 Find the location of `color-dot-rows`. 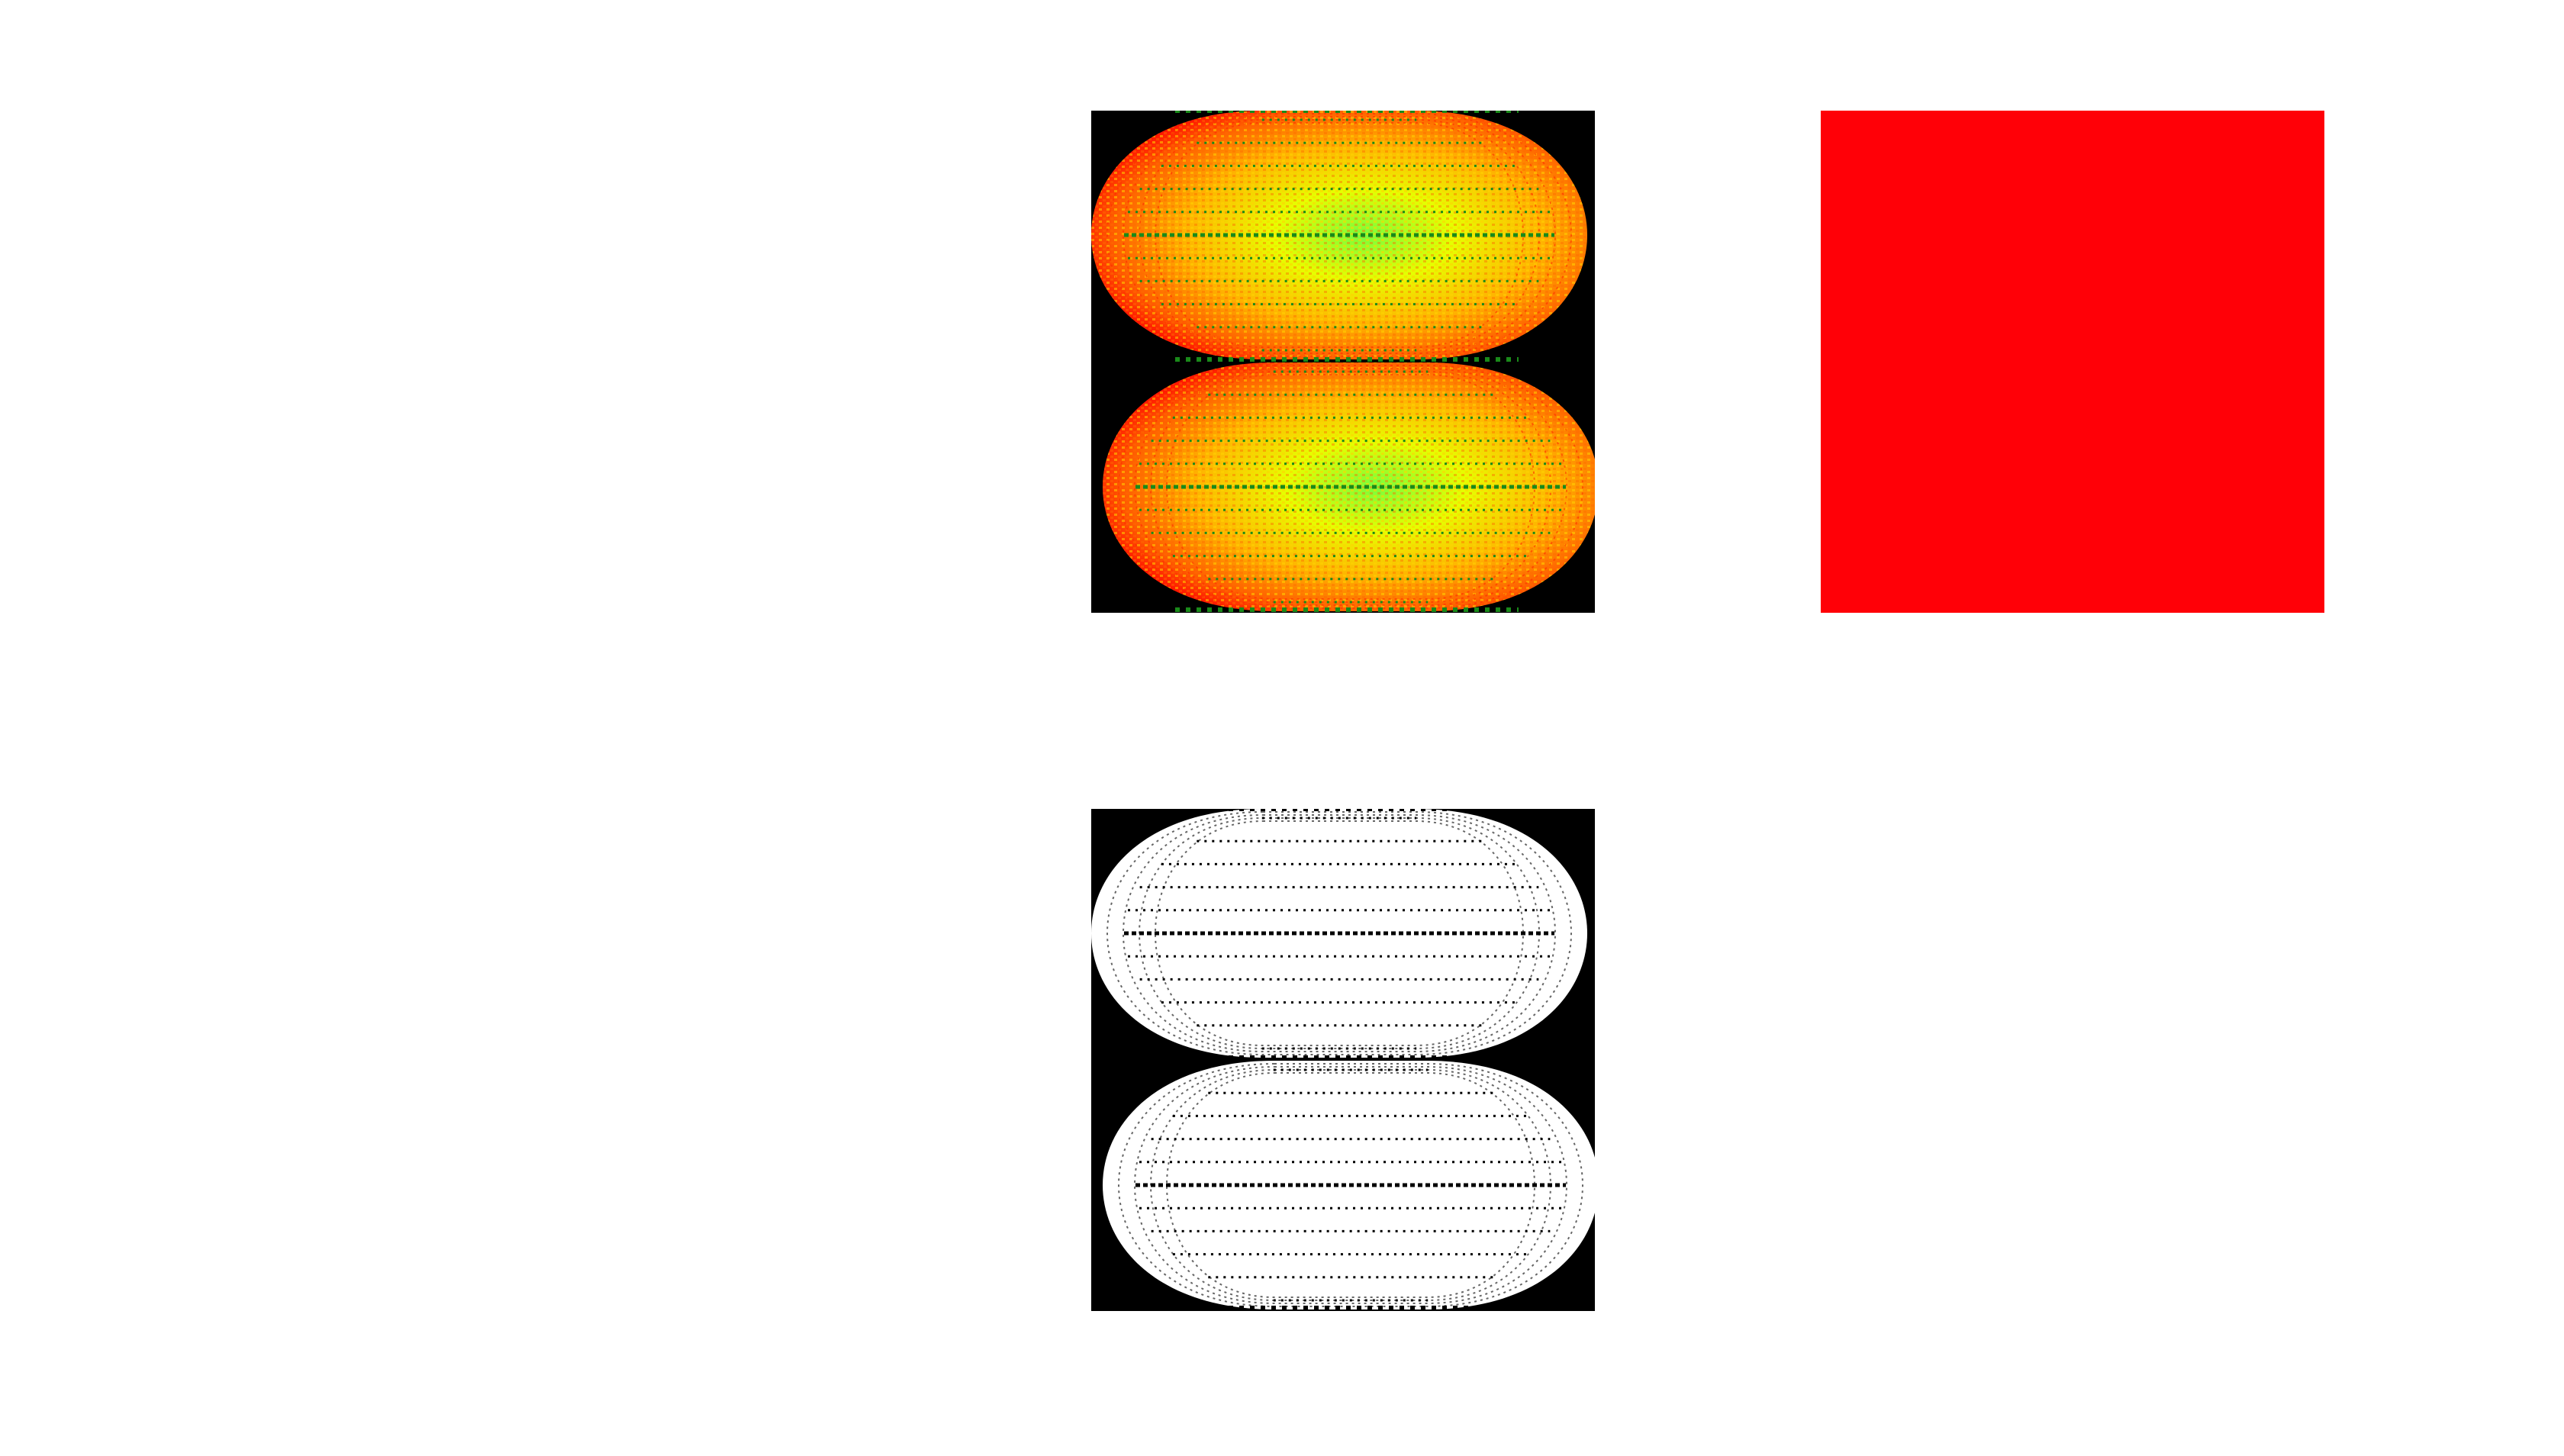

color-dot-rows is located at coordinates (1345, 361).